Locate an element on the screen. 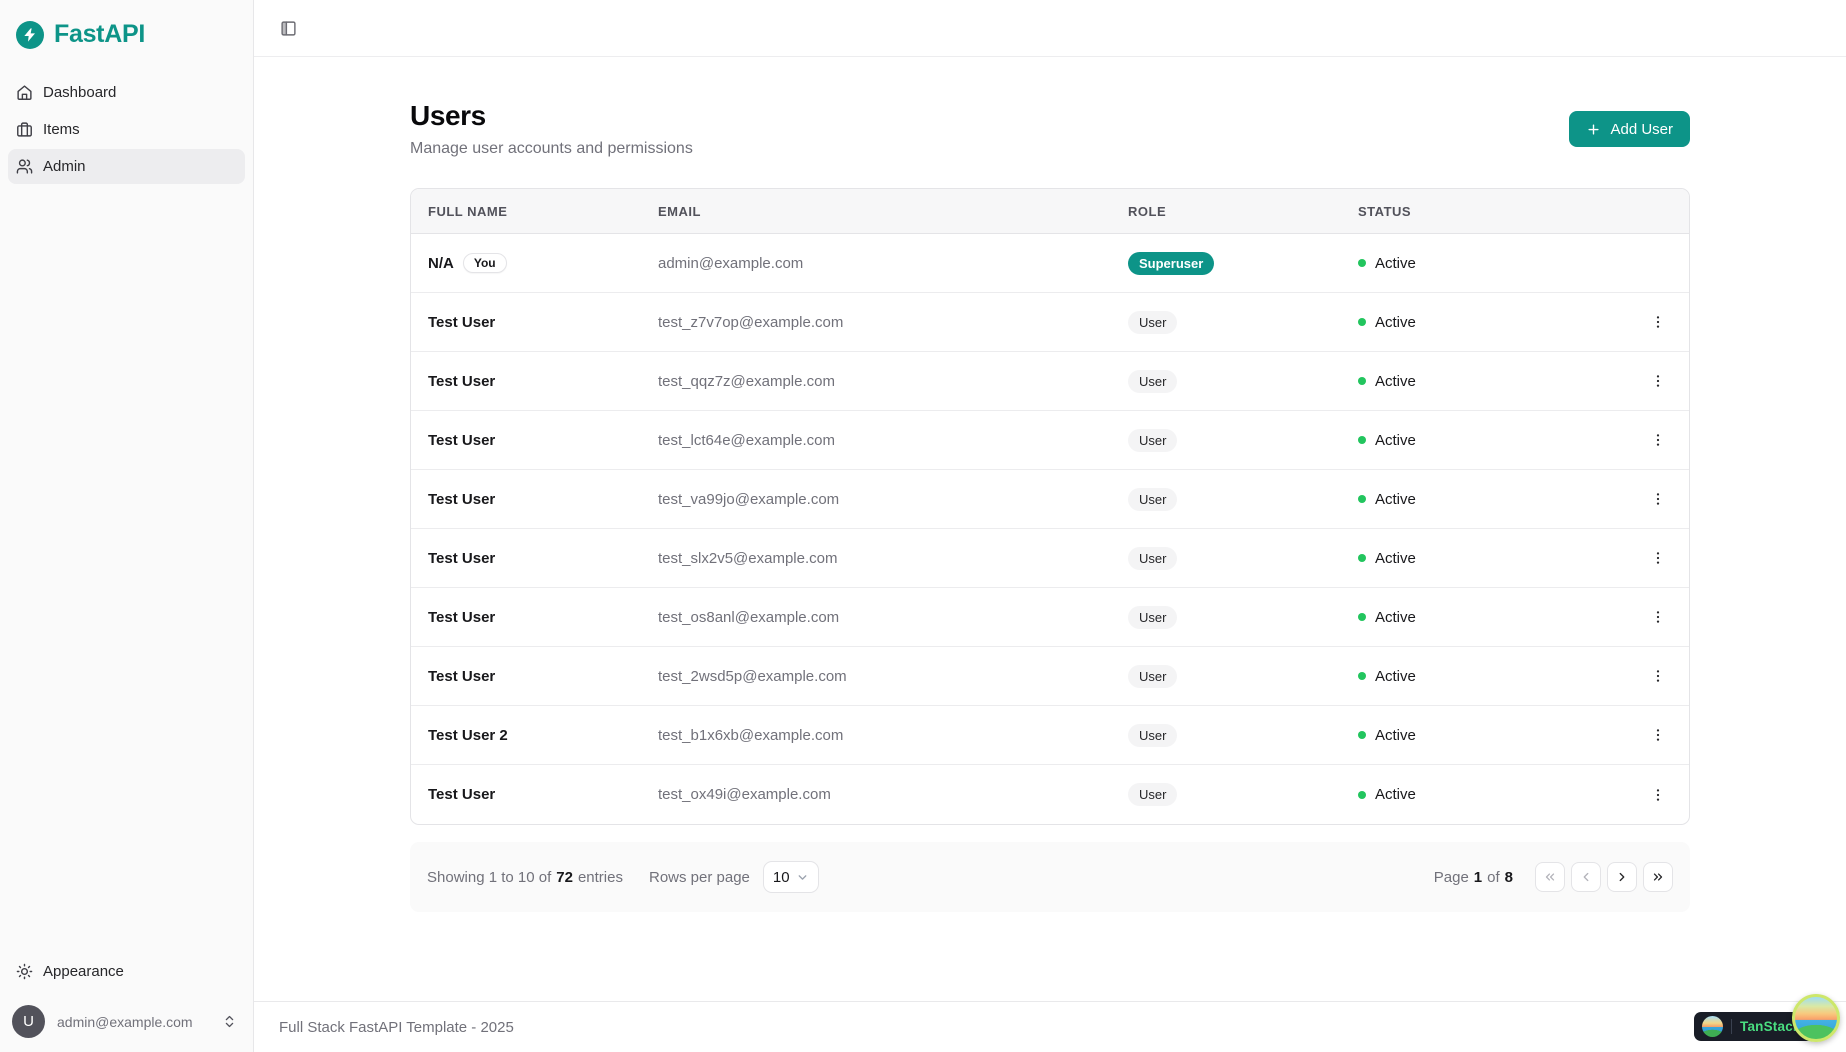  sidebar-item-admin: Admin is located at coordinates (126, 166).